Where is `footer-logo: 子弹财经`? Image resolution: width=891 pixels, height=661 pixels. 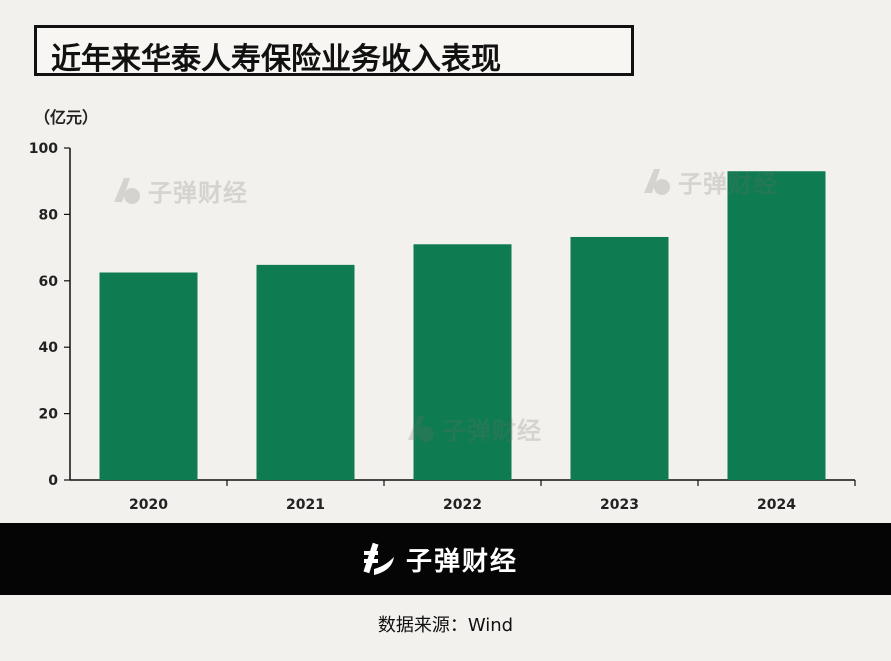 footer-logo: 子弹财经 is located at coordinates (438, 559).